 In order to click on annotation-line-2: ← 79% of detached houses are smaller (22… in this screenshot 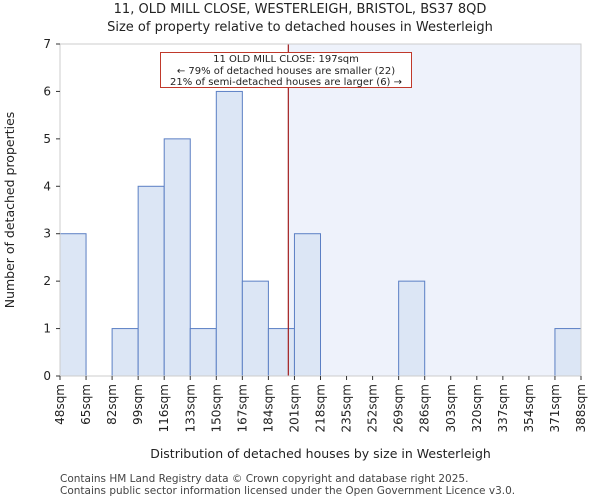, I will do `click(286, 71)`.